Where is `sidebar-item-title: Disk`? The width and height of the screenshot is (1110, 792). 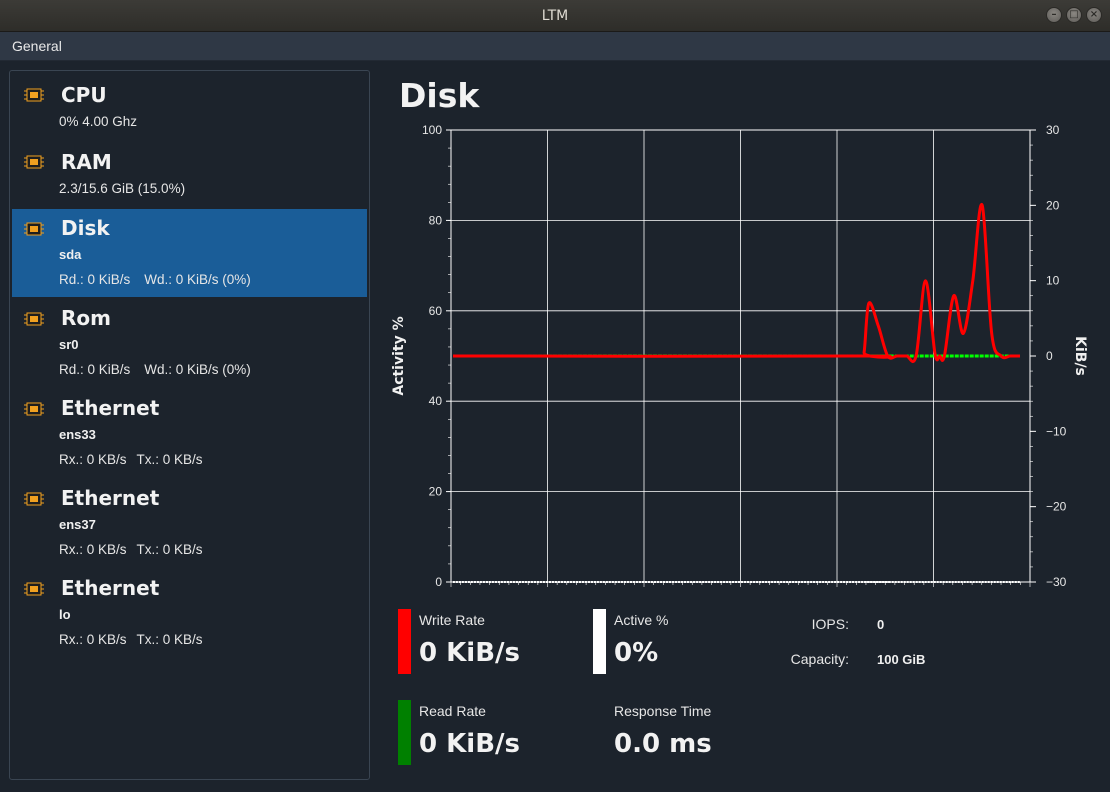
sidebar-item-title: Disk is located at coordinates (85, 228).